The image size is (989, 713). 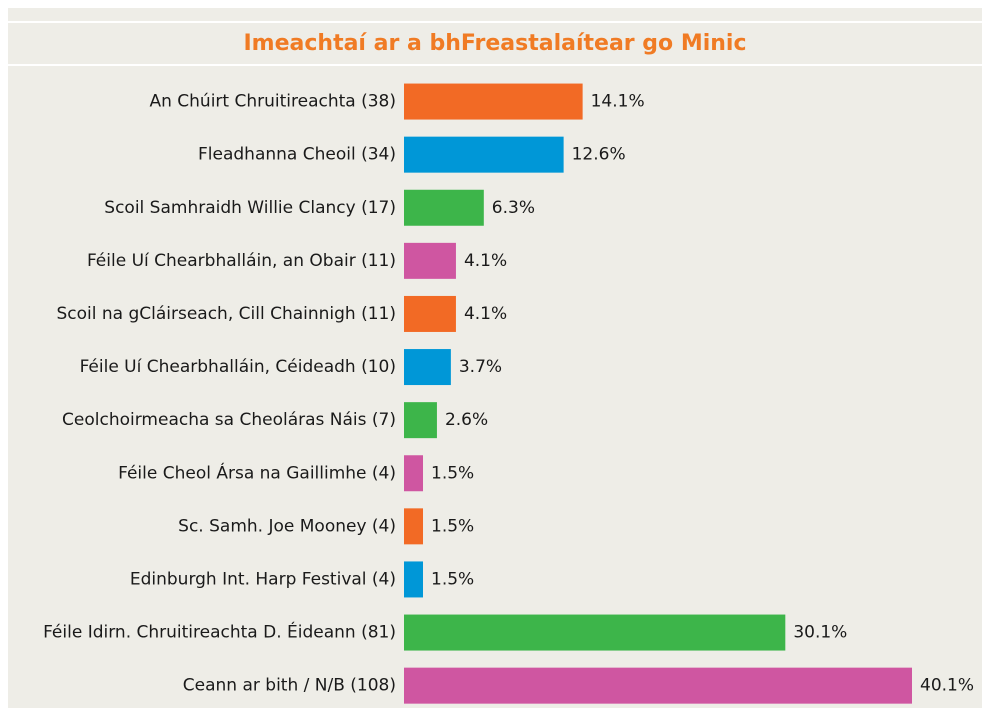 I want to click on category-label: Féile Cheol Ársa na Gaillimhe (4), so click(x=257, y=472).